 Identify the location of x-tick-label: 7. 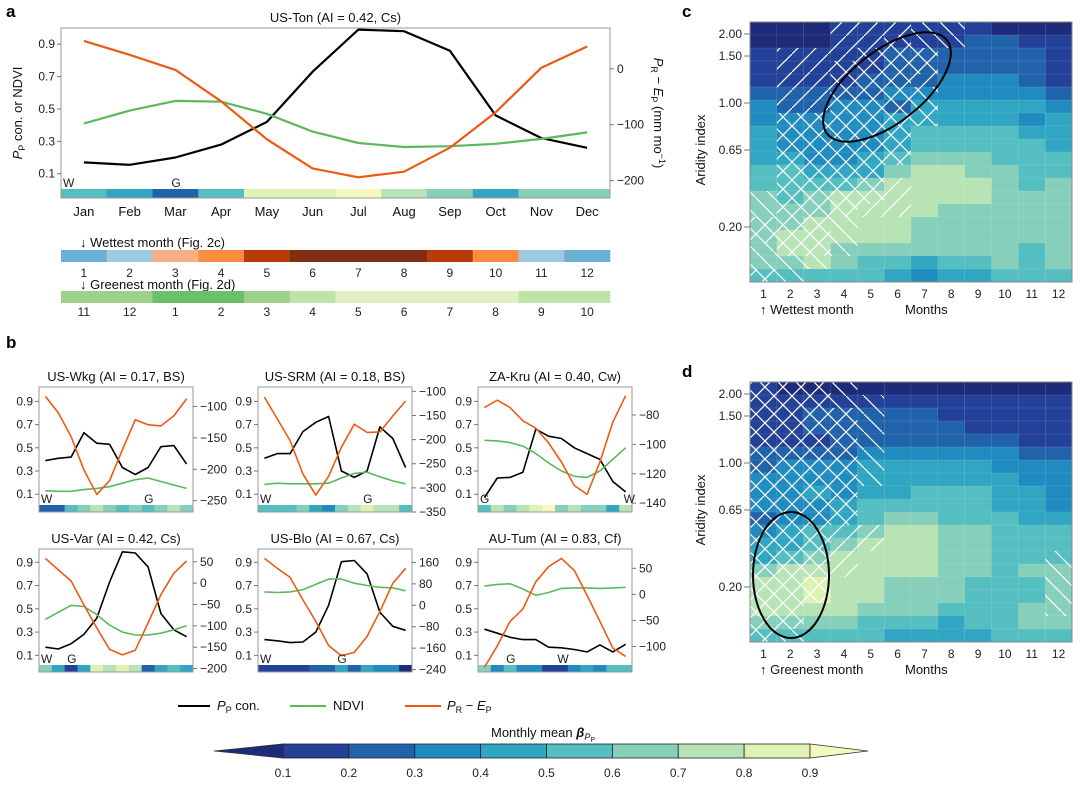
(924, 654).